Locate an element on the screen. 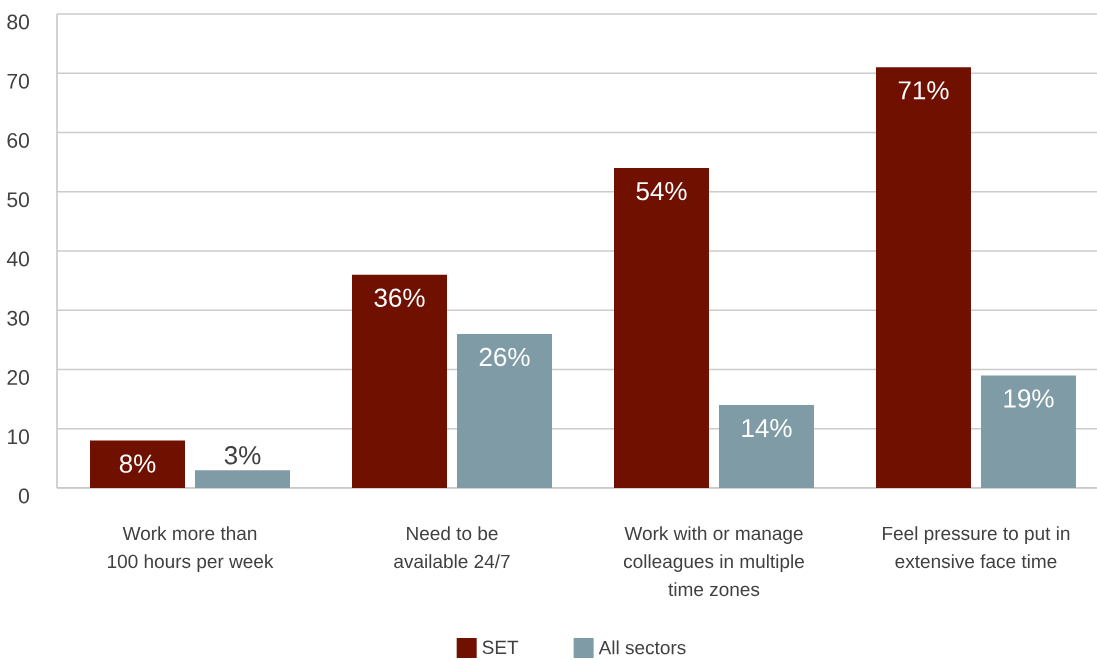  data-label: 14% is located at coordinates (767, 428).